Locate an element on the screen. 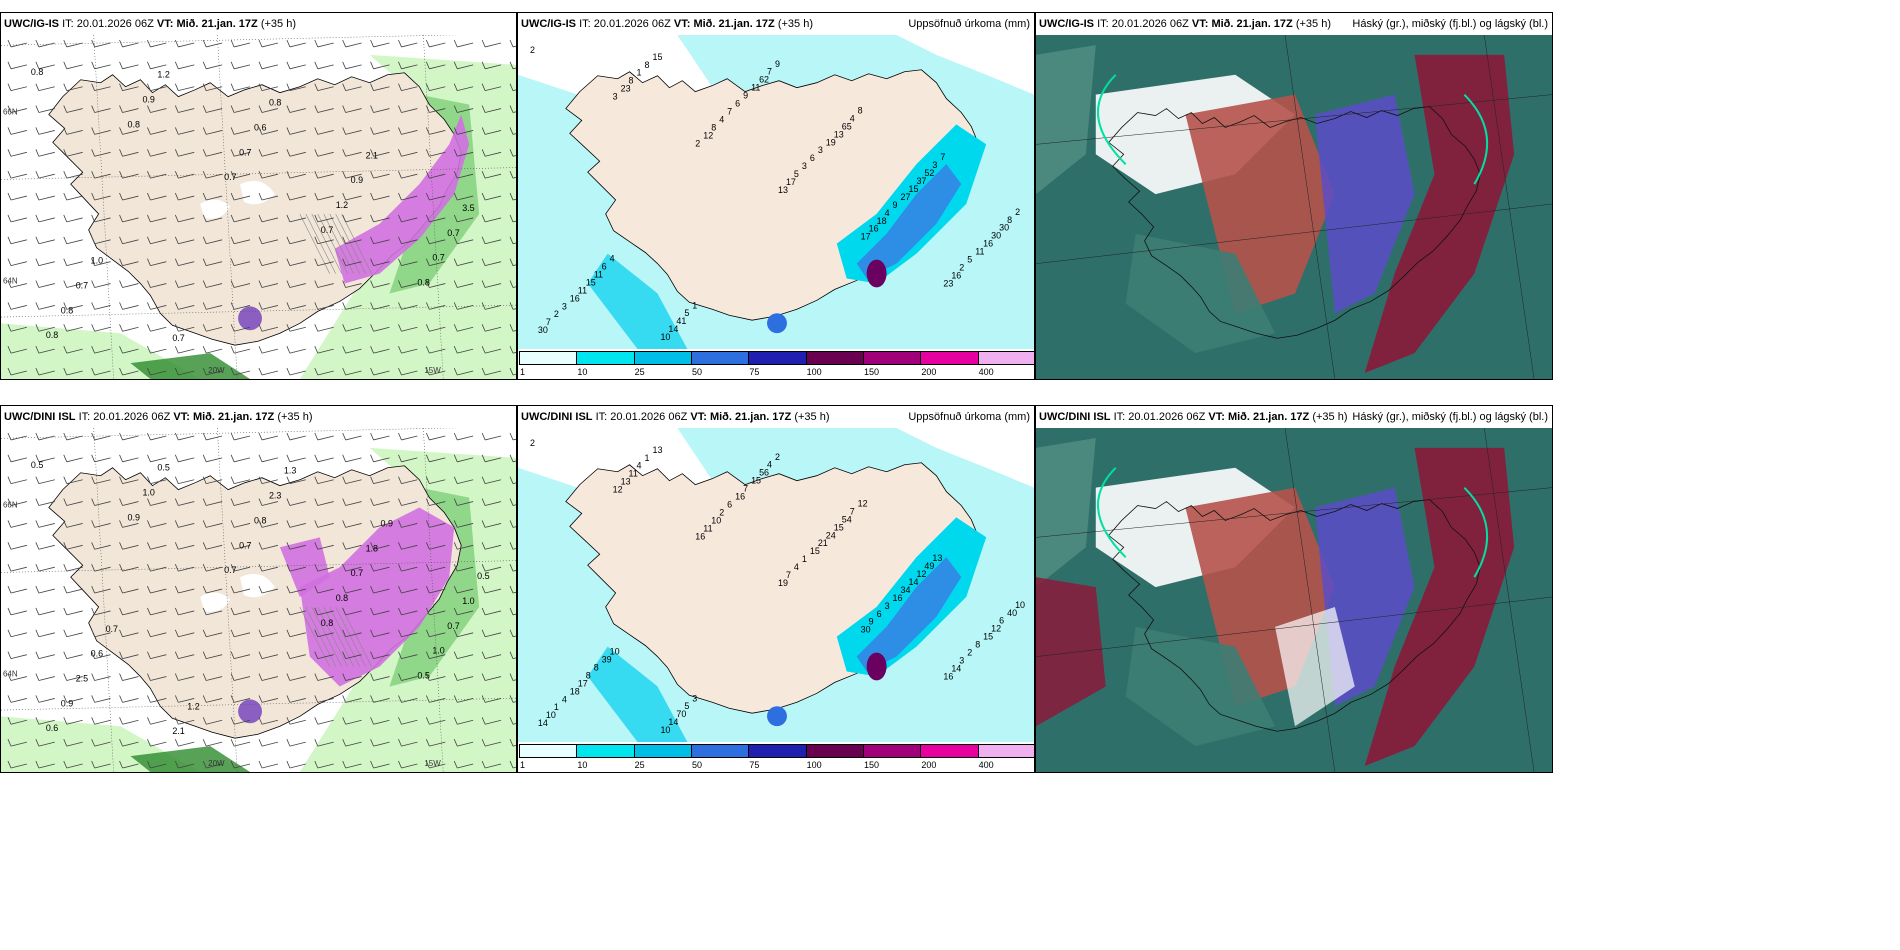 The width and height of the screenshot is (1900, 950). glacier is located at coordinates (215, 602).